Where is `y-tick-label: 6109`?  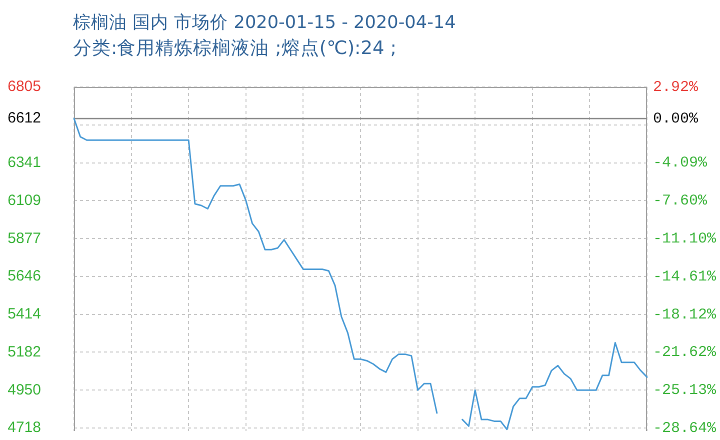
y-tick-label: 6109 is located at coordinates (24, 200).